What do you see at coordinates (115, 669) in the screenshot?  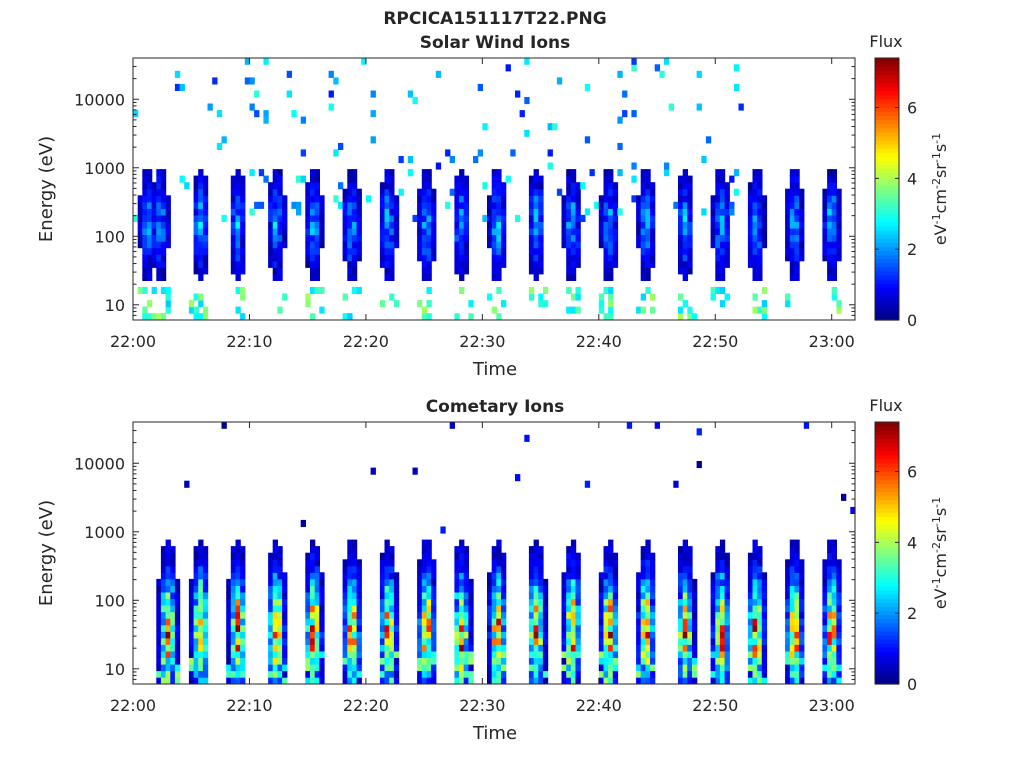 I see `y-tick-label: 10` at bounding box center [115, 669].